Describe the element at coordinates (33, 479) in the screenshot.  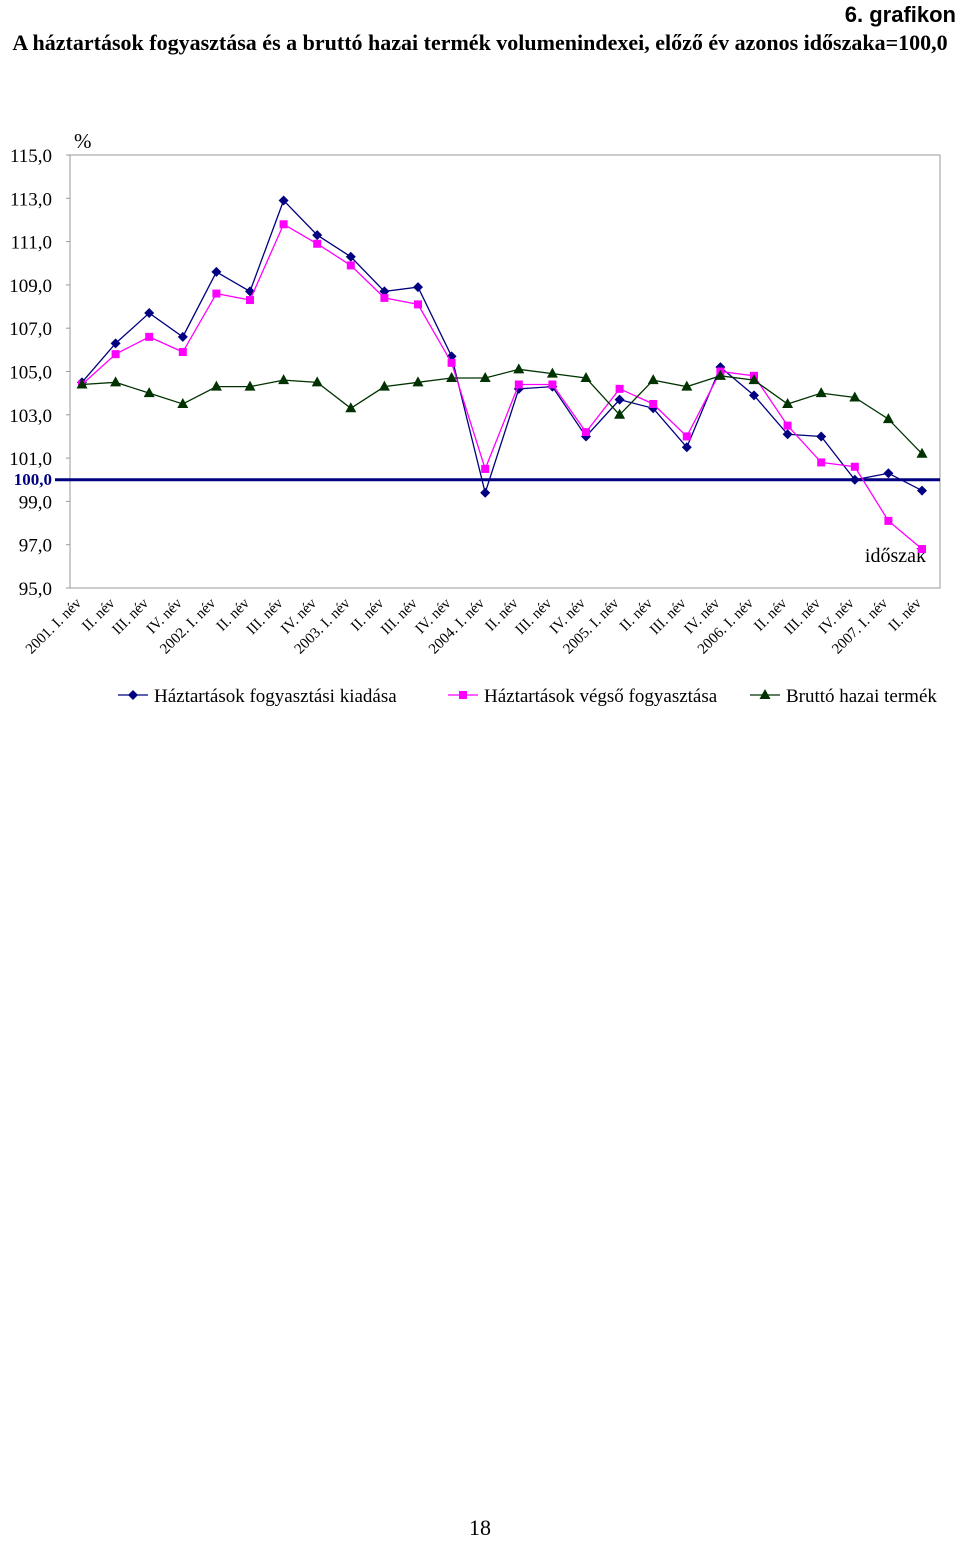
I see `reference-label: 100,0` at that location.